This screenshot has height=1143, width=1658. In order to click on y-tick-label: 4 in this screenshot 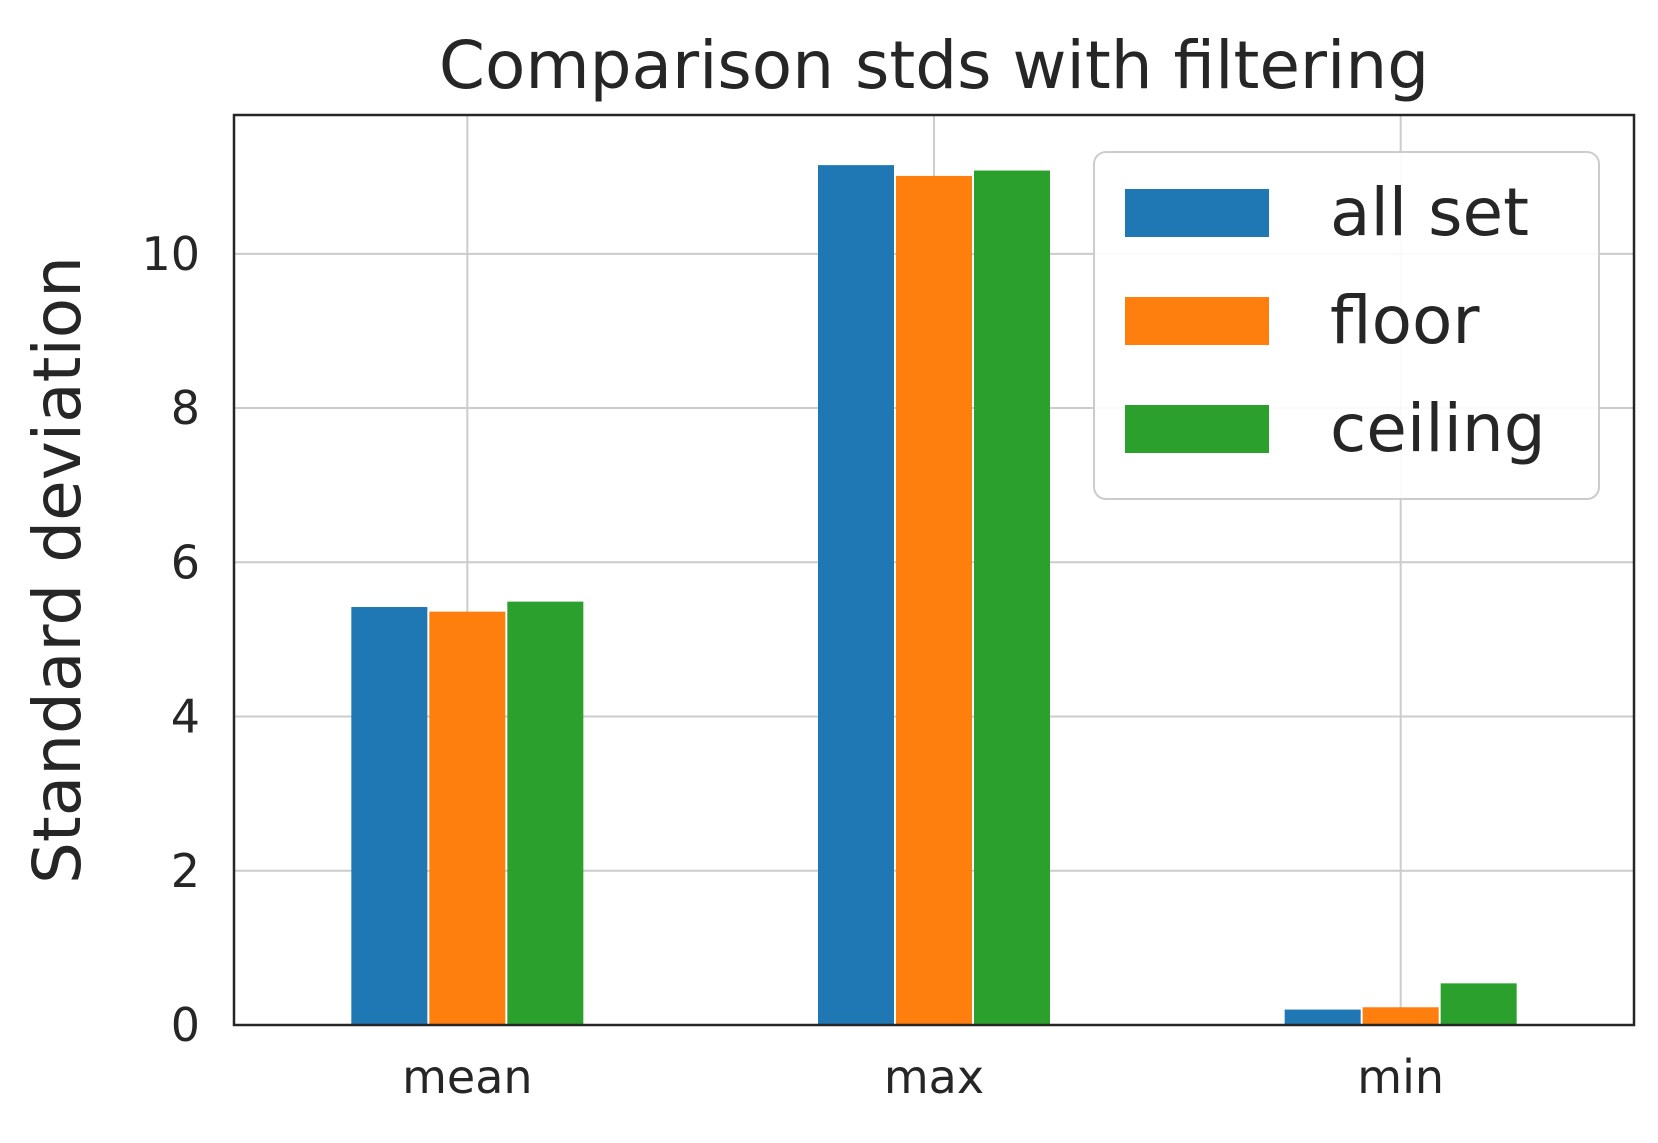, I will do `click(185, 717)`.